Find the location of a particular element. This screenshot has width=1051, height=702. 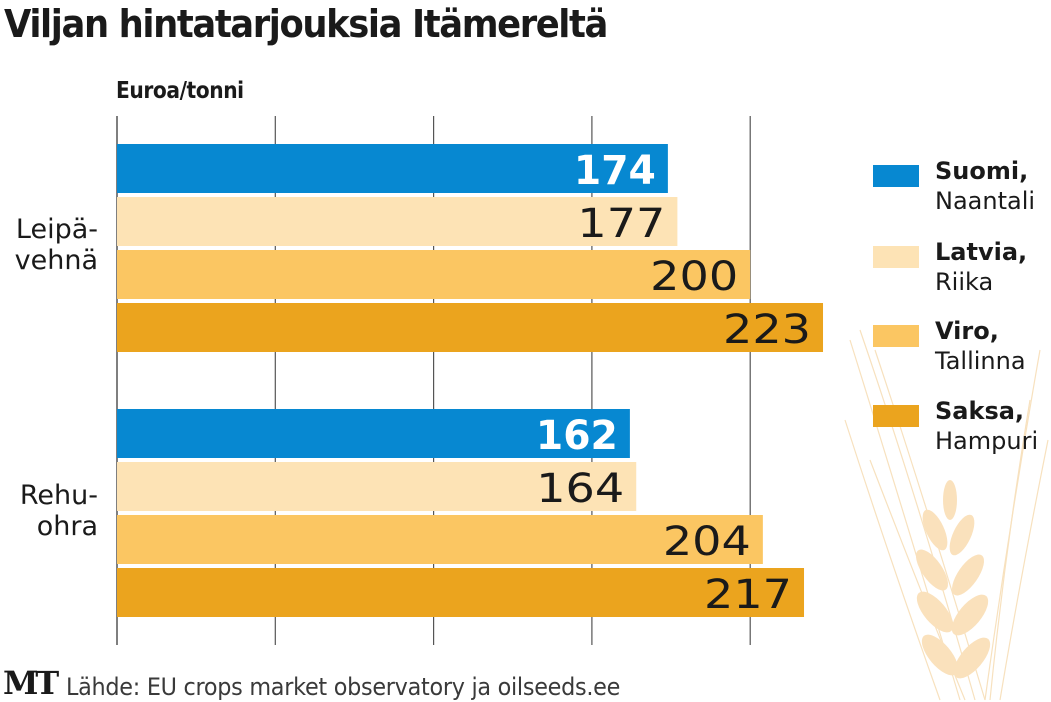

data-label-viro-0: 200 is located at coordinates (694, 277).